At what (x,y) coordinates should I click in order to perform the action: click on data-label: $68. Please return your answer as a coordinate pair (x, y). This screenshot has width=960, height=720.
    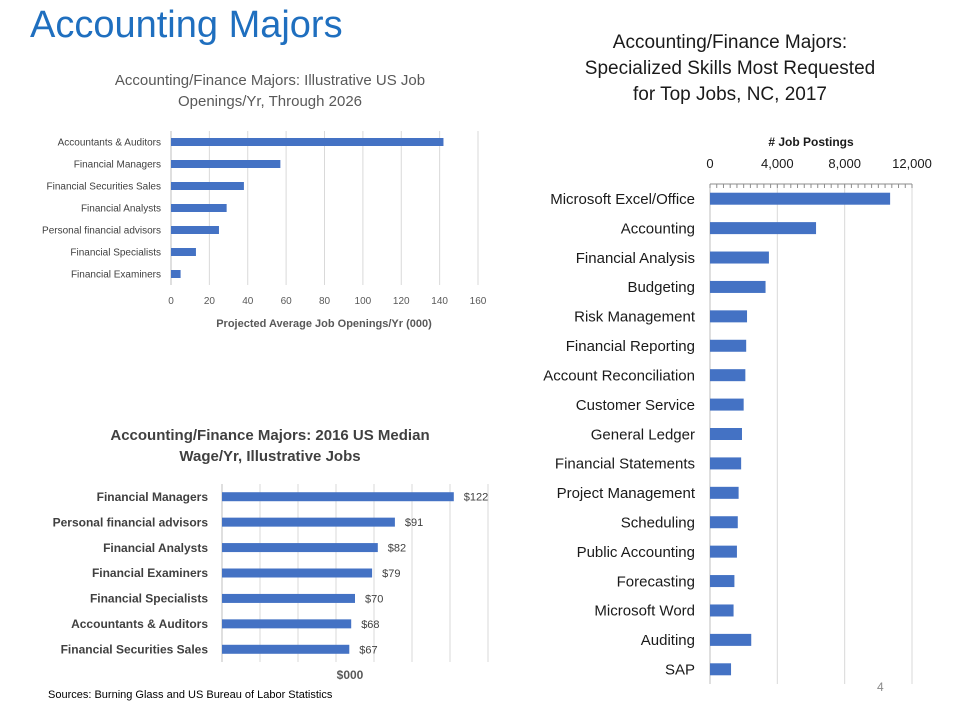
    Looking at the image, I should click on (370, 625).